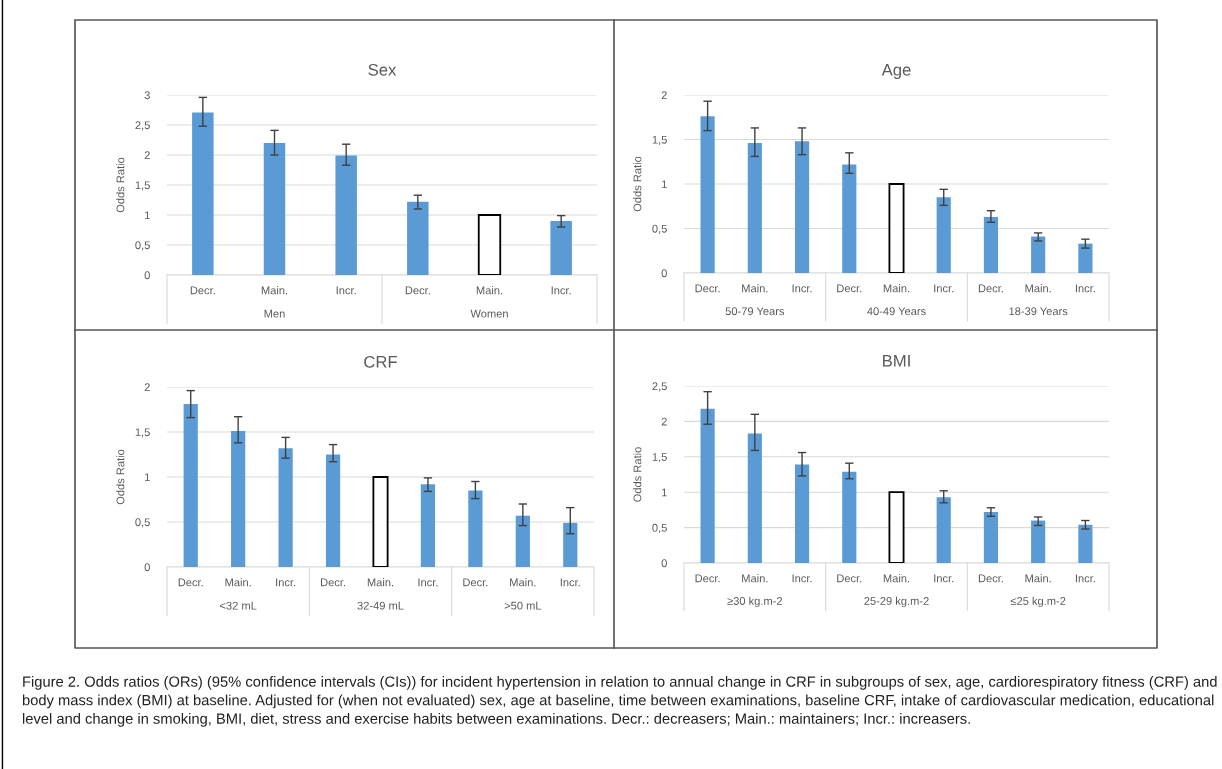 Image resolution: width=1222 pixels, height=769 pixels. What do you see at coordinates (523, 605) in the screenshot?
I see `text: >50 mL` at bounding box center [523, 605].